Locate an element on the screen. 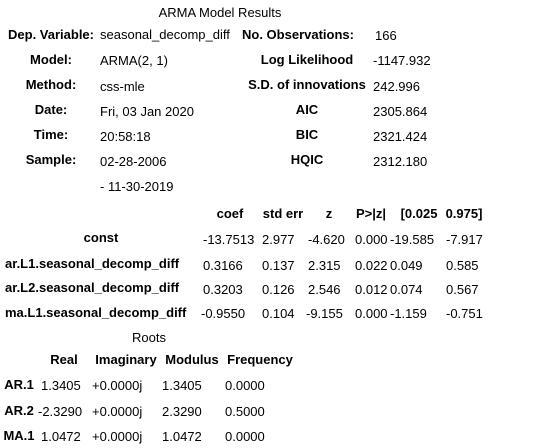 This screenshot has width=535, height=448. sample-label: Sample: is located at coordinates (51, 159).